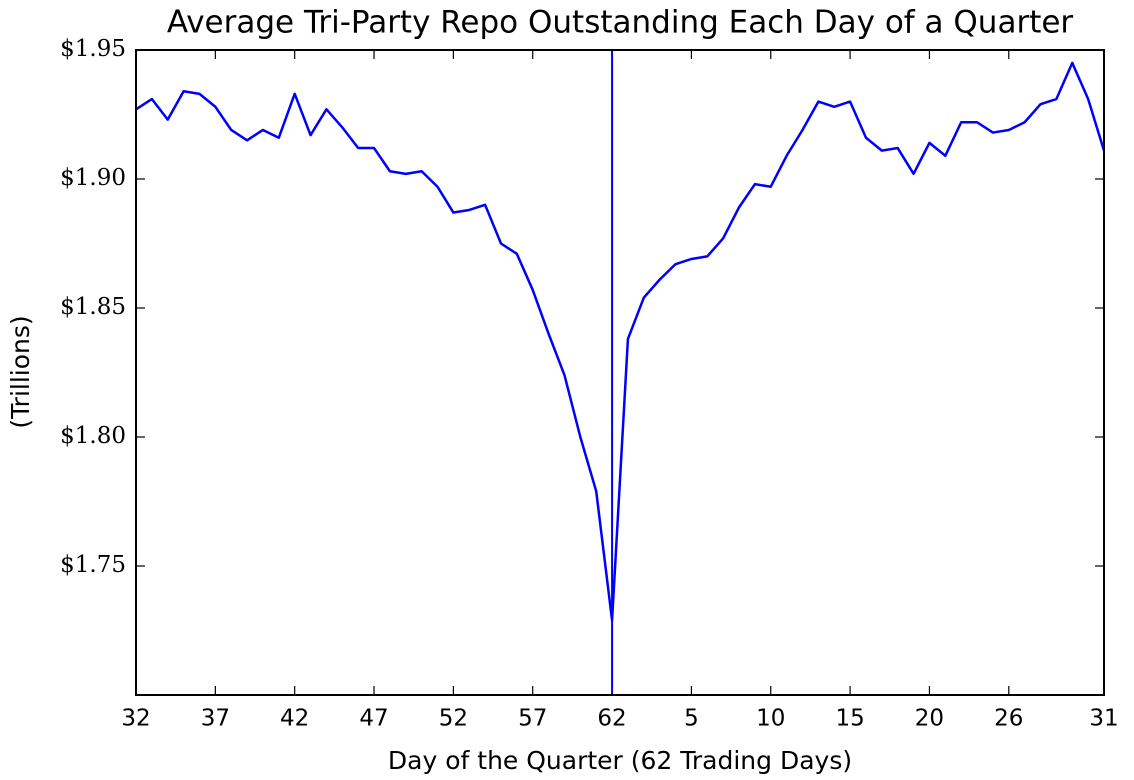 The height and width of the screenshot is (780, 1134). What do you see at coordinates (1103, 719) in the screenshot?
I see `x-tick-label: 31` at bounding box center [1103, 719].